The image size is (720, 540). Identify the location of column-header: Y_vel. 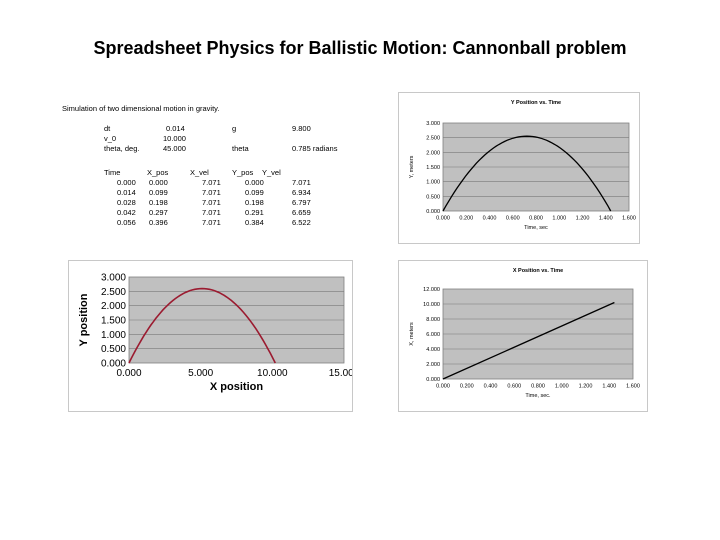
(271, 172).